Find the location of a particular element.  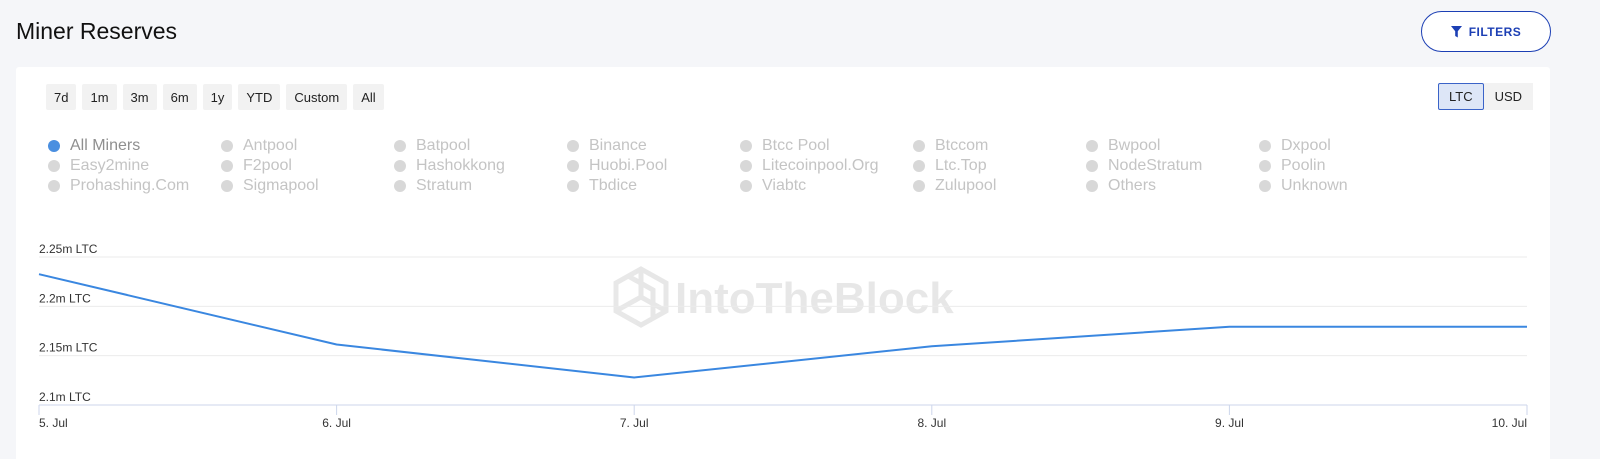

x-tick-label: 10. Jul is located at coordinates (1509, 423).